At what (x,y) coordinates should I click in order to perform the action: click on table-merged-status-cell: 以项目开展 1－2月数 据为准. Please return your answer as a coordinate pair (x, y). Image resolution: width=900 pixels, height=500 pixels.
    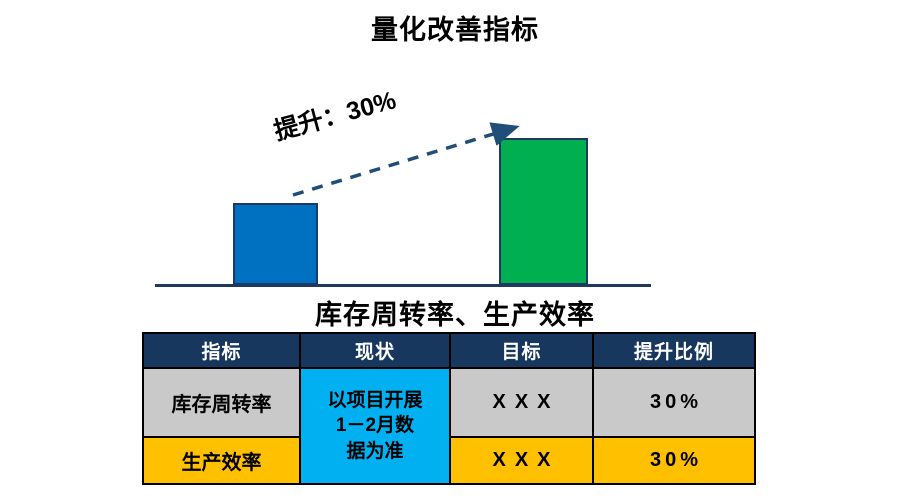
    Looking at the image, I should click on (375, 426).